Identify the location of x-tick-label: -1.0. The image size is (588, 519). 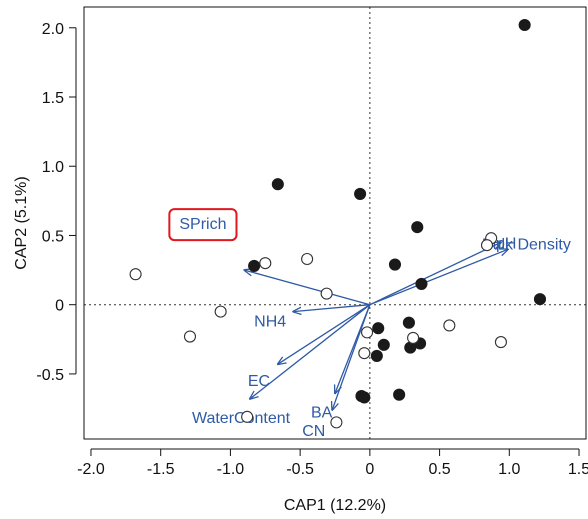
(231, 469).